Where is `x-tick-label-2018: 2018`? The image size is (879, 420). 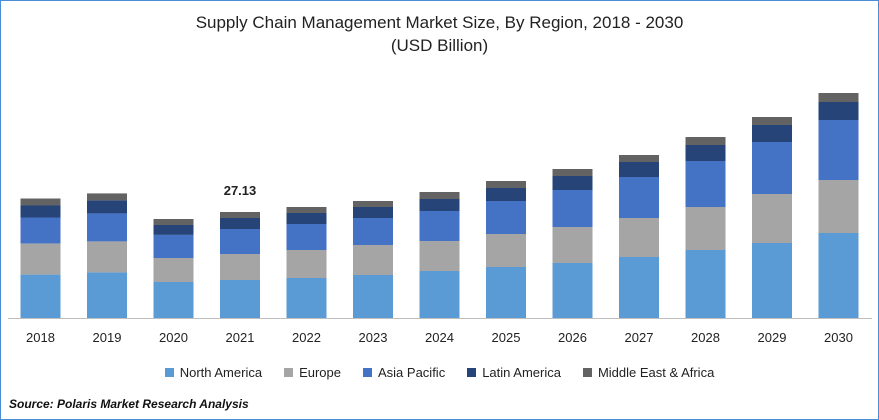 x-tick-label-2018: 2018 is located at coordinates (40, 337).